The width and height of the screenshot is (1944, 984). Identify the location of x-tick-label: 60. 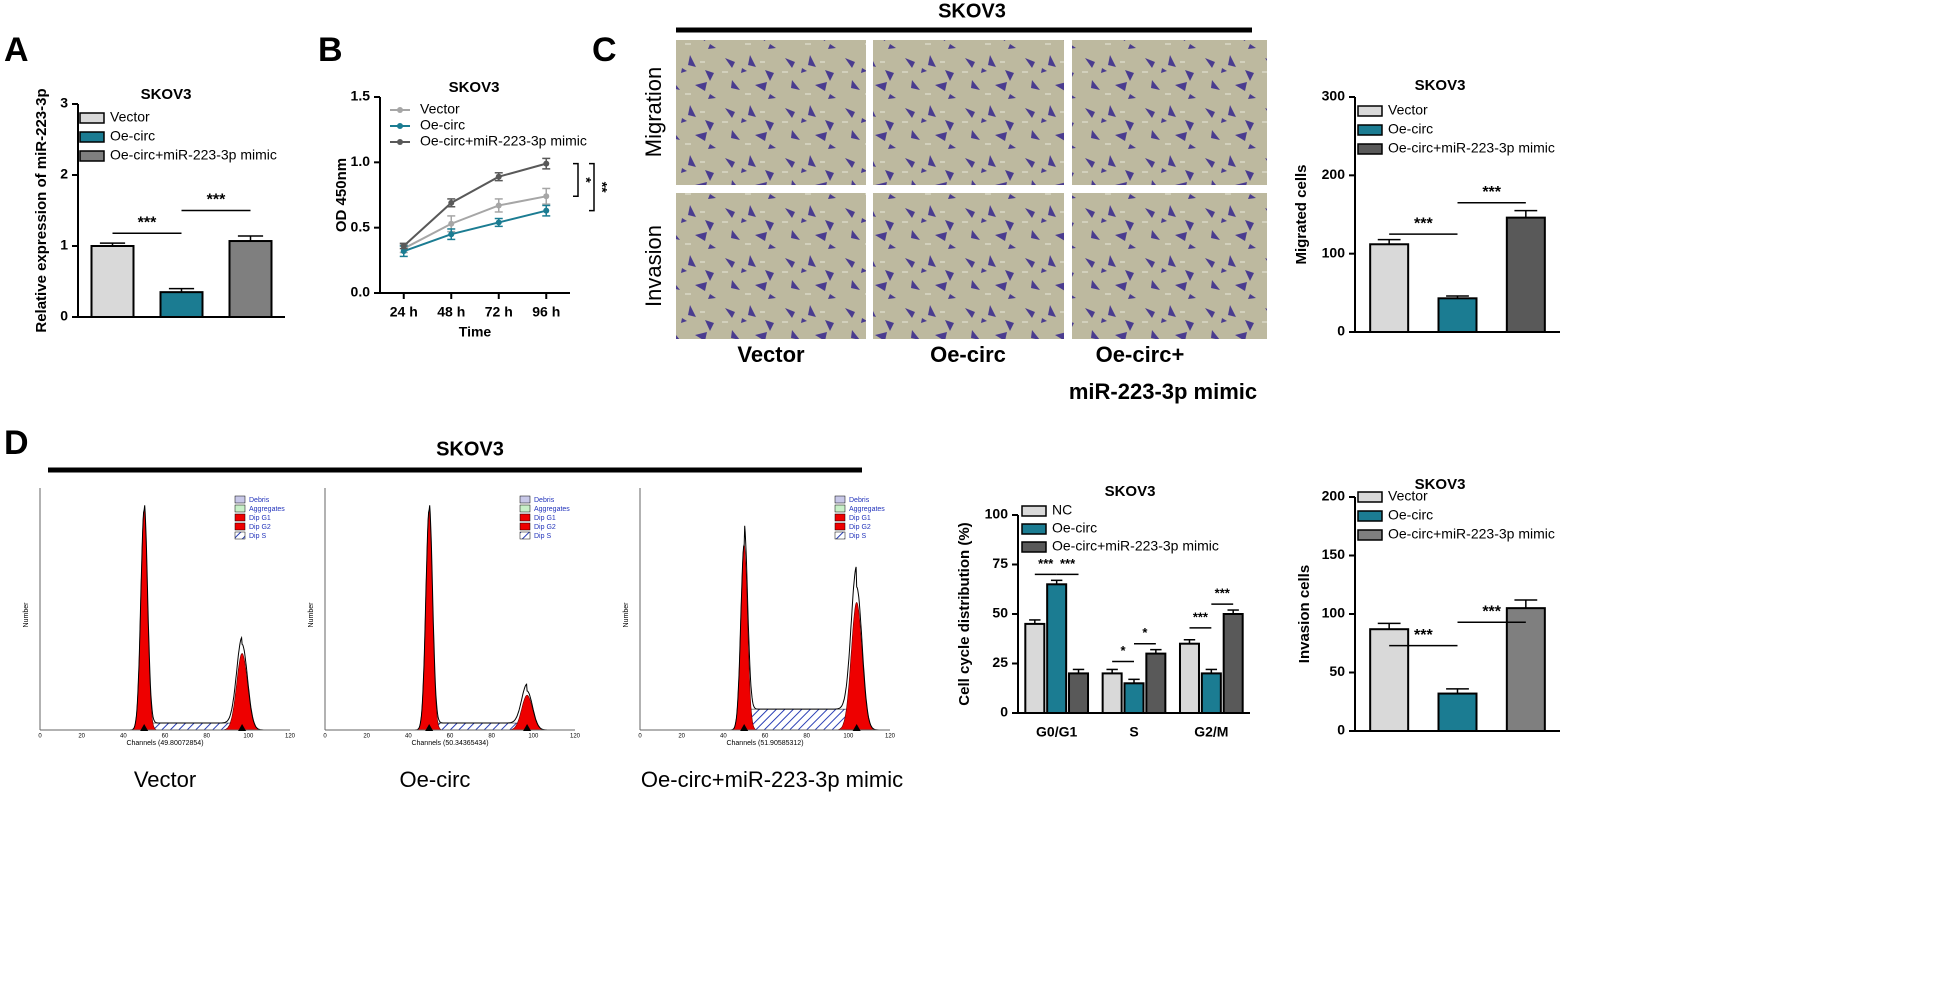
(165, 737).